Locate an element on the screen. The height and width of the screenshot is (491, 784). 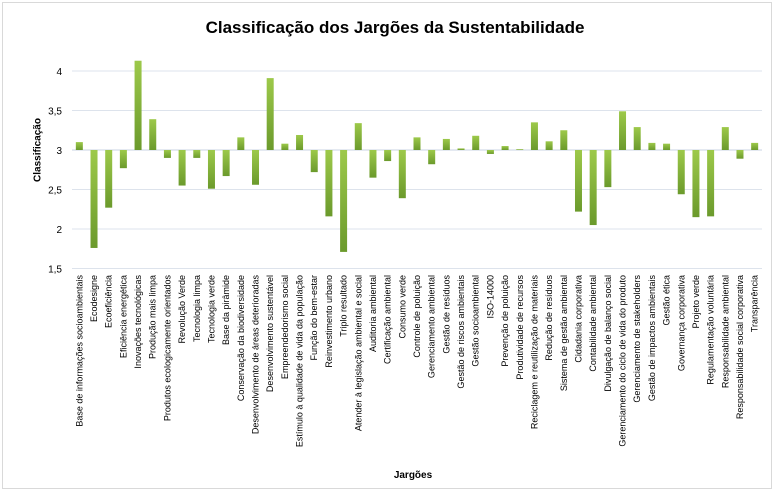
x-tick-label: Atender à legislação ambiental e social is located at coordinates (358, 353).